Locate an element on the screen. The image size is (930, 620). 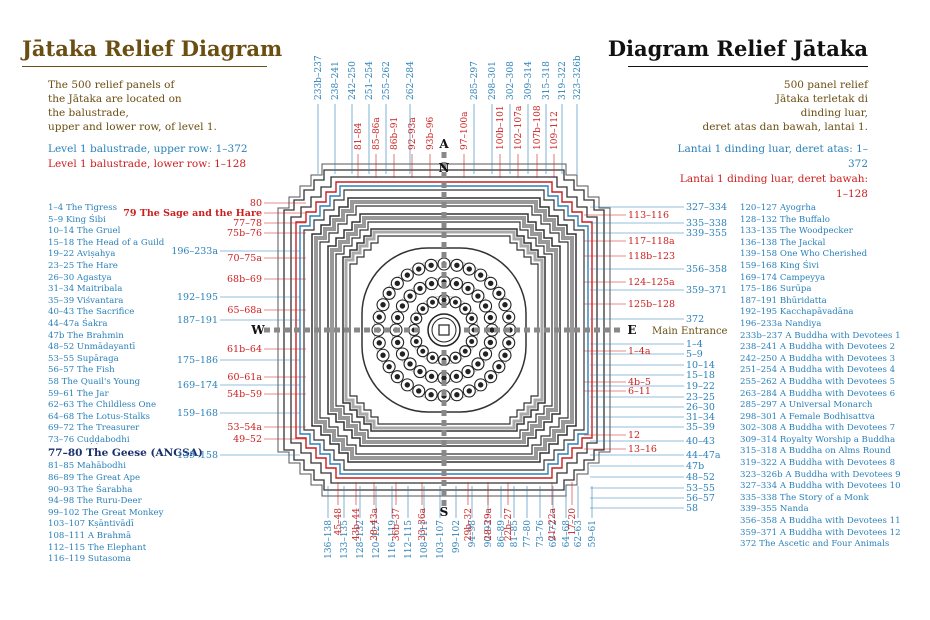
bottom-panel-label-lower: 45–48 is located at coordinates (339, 522).